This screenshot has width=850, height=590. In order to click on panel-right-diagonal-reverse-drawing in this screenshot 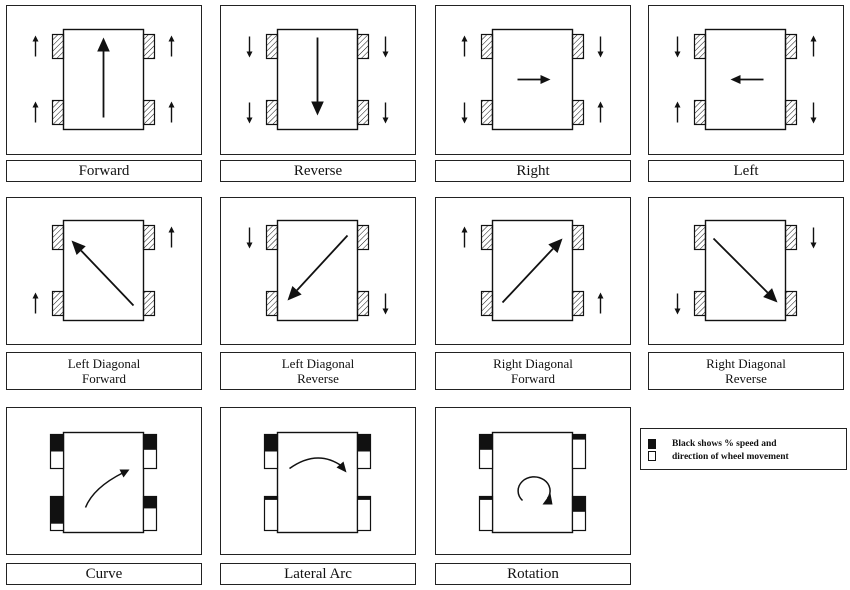, I will do `click(745, 270)`.